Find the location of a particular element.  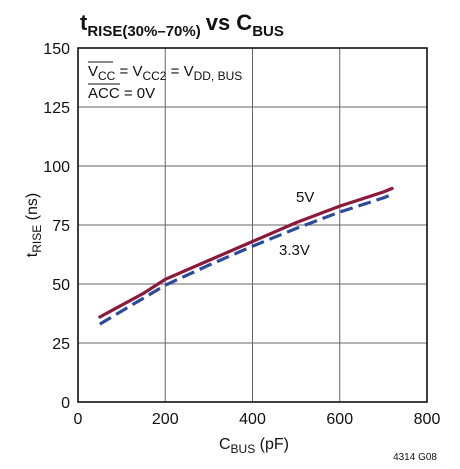

series-label-3-3v: 3.3V is located at coordinates (294, 250).